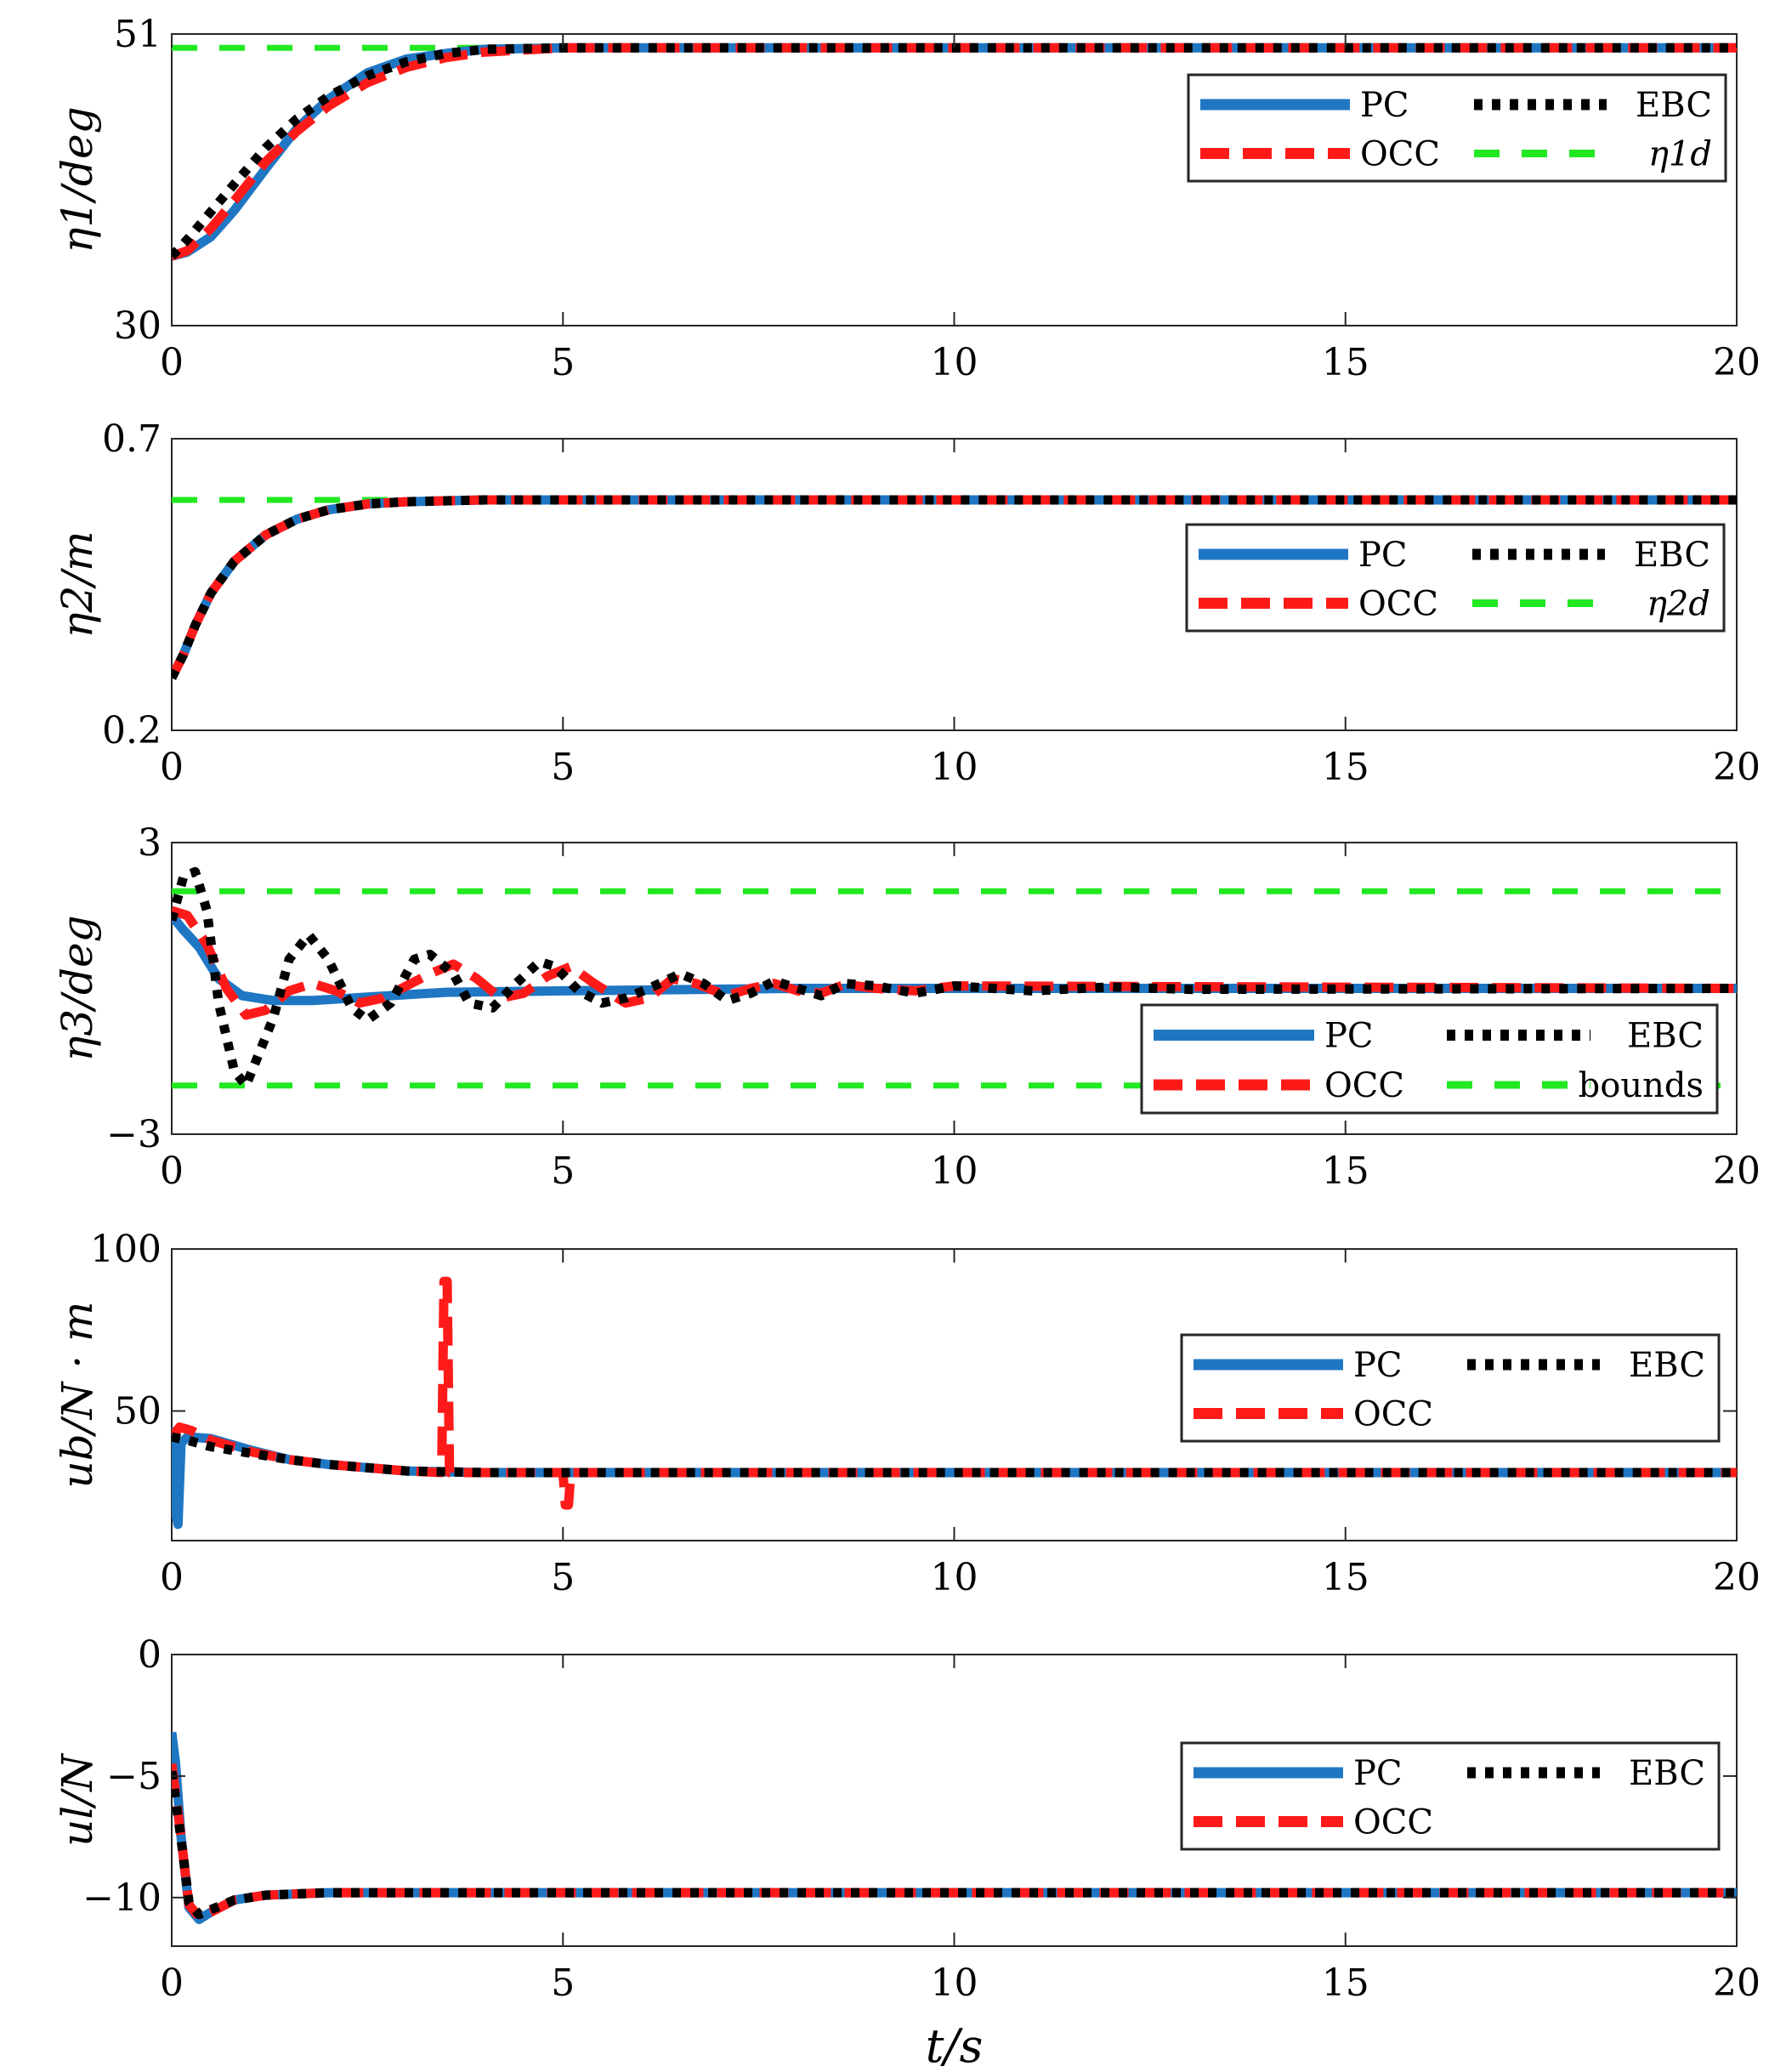  Describe the element at coordinates (1680, 154) in the screenshot. I see `legend-label-η1d: η1d` at that location.